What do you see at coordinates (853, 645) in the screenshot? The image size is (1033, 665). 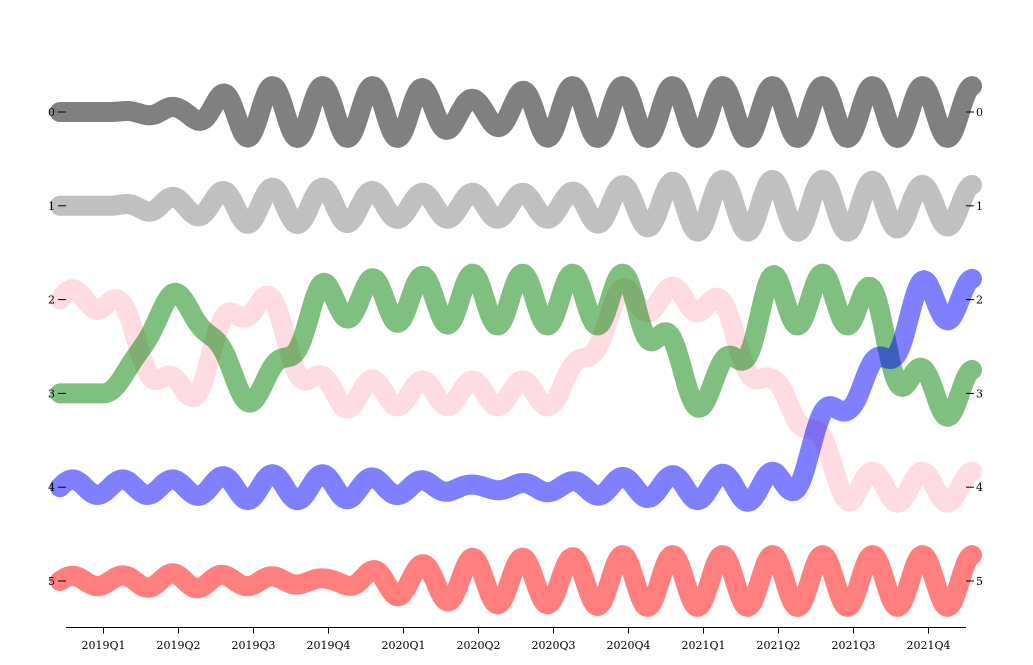 I see `x-tick-label-10: 2021Q3` at bounding box center [853, 645].